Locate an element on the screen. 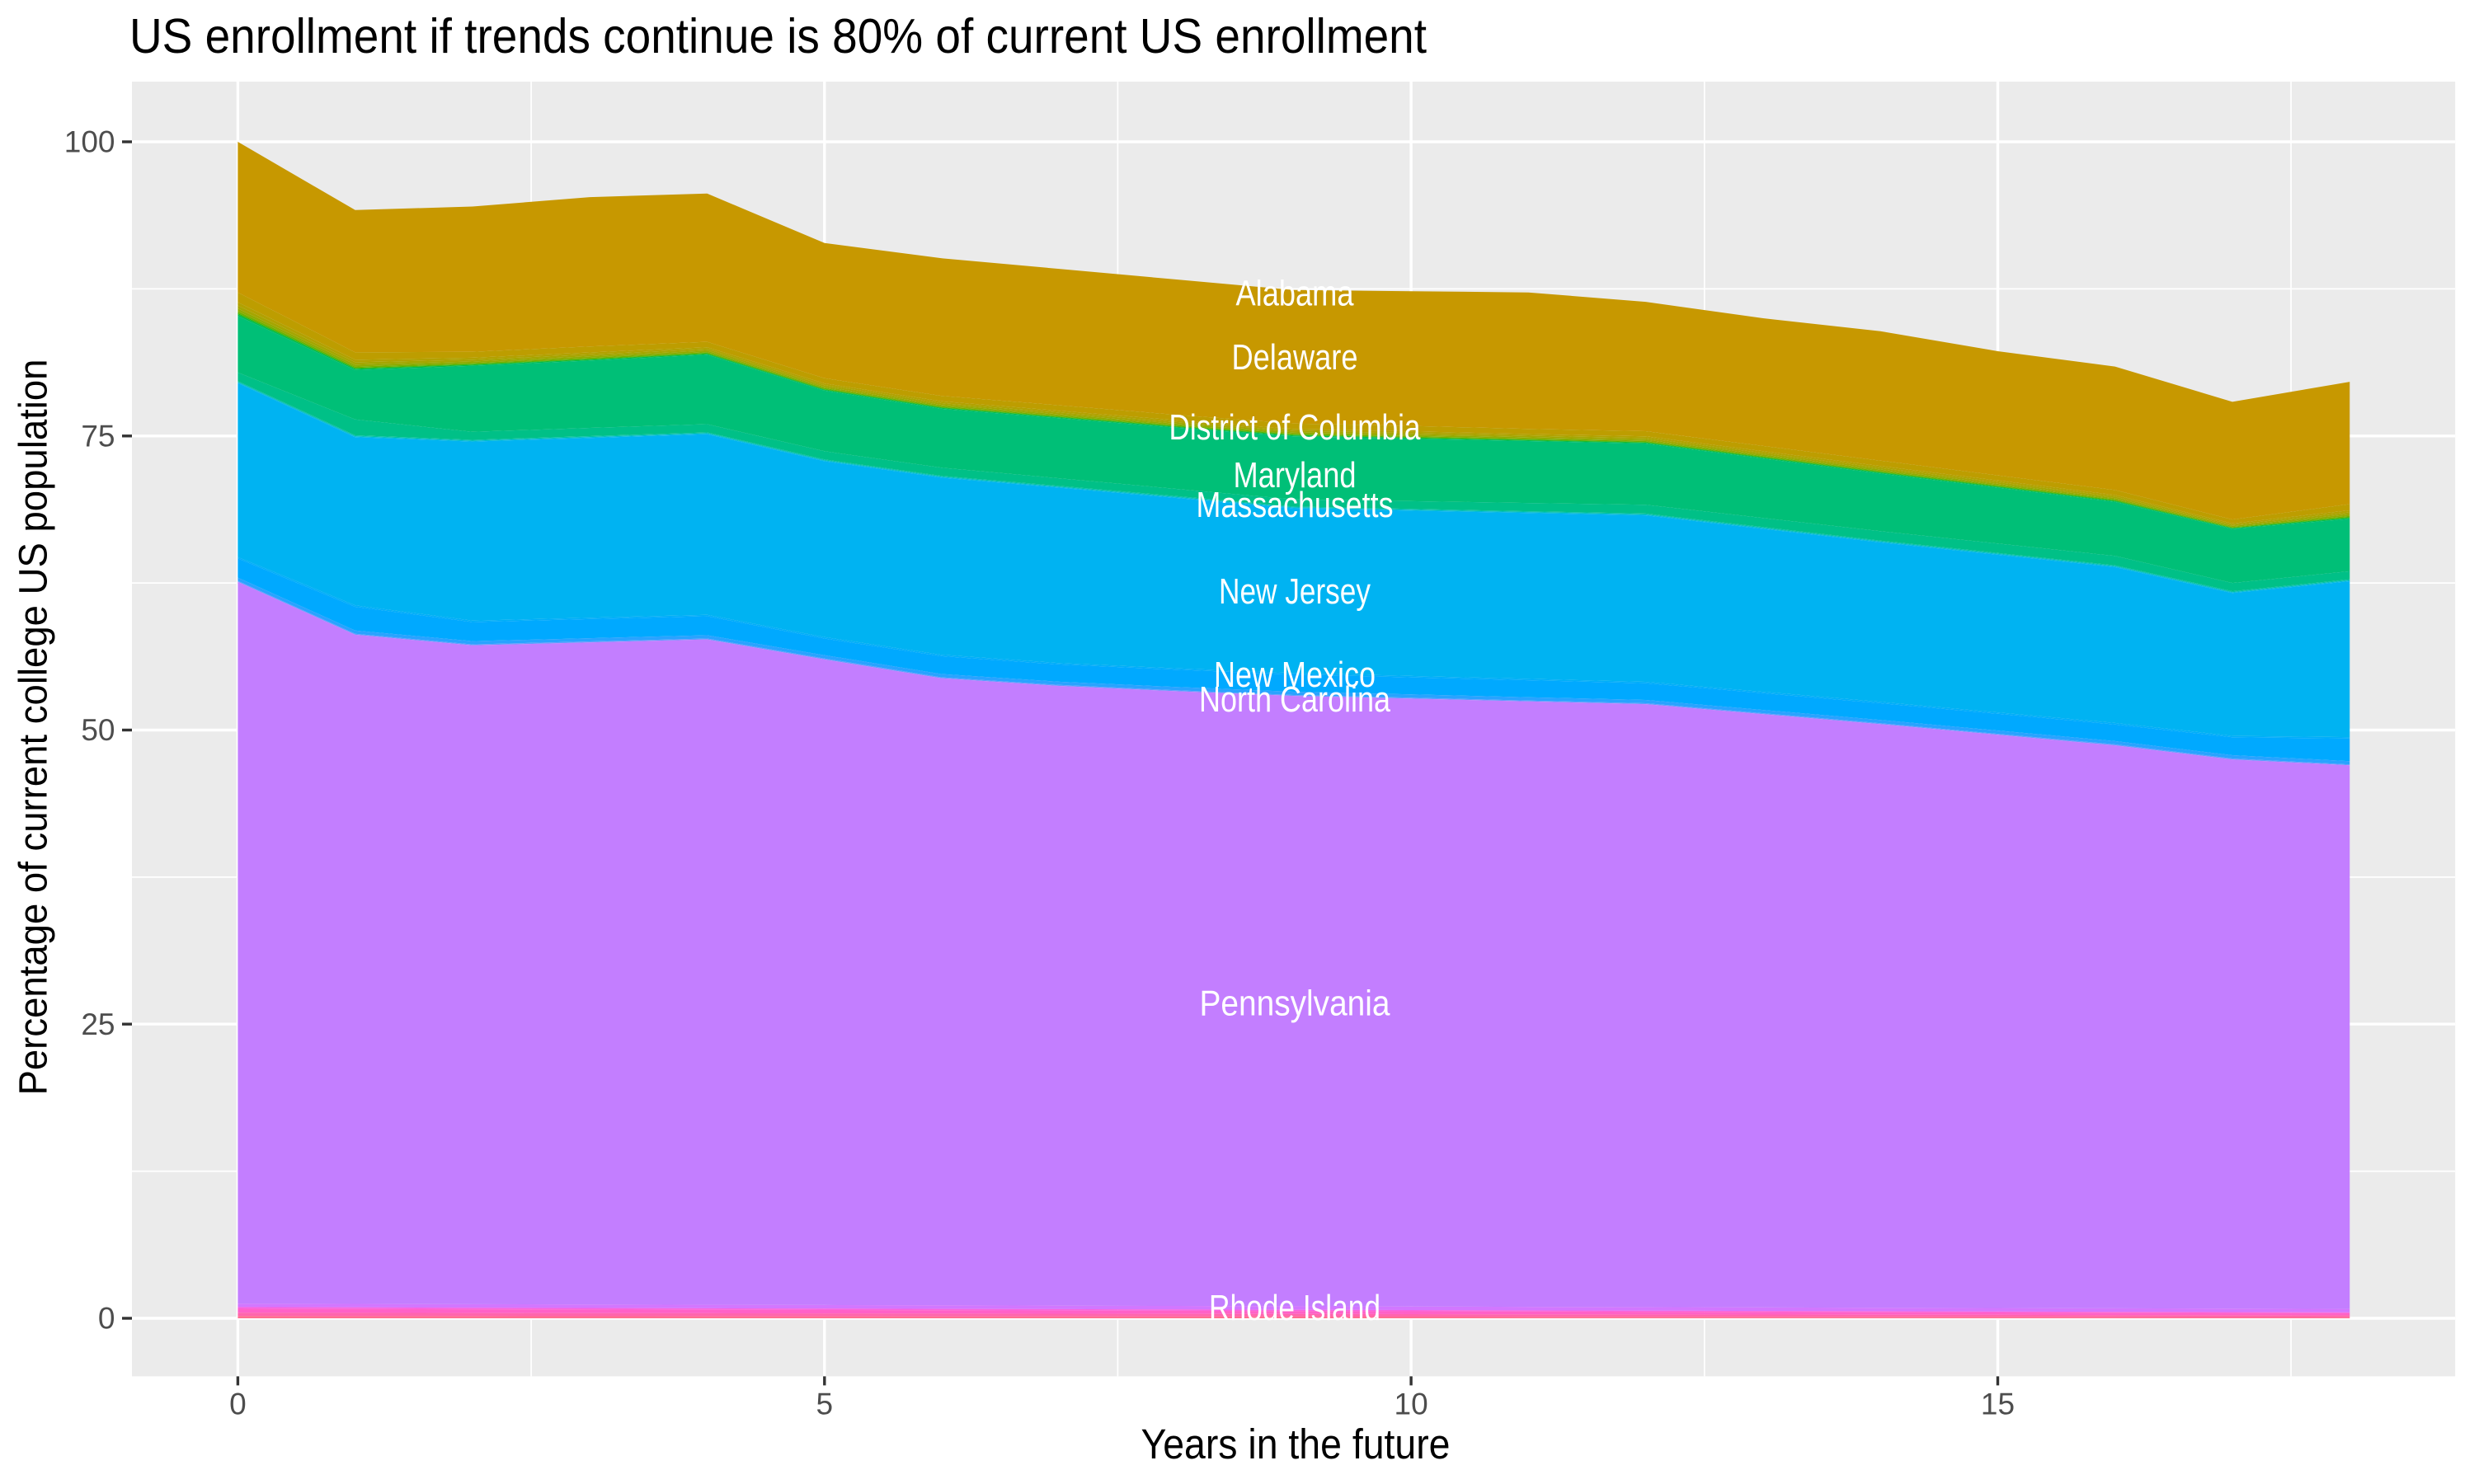 This screenshot has width=2474, height=1484. svg-text: 25 is located at coordinates (98, 1024).